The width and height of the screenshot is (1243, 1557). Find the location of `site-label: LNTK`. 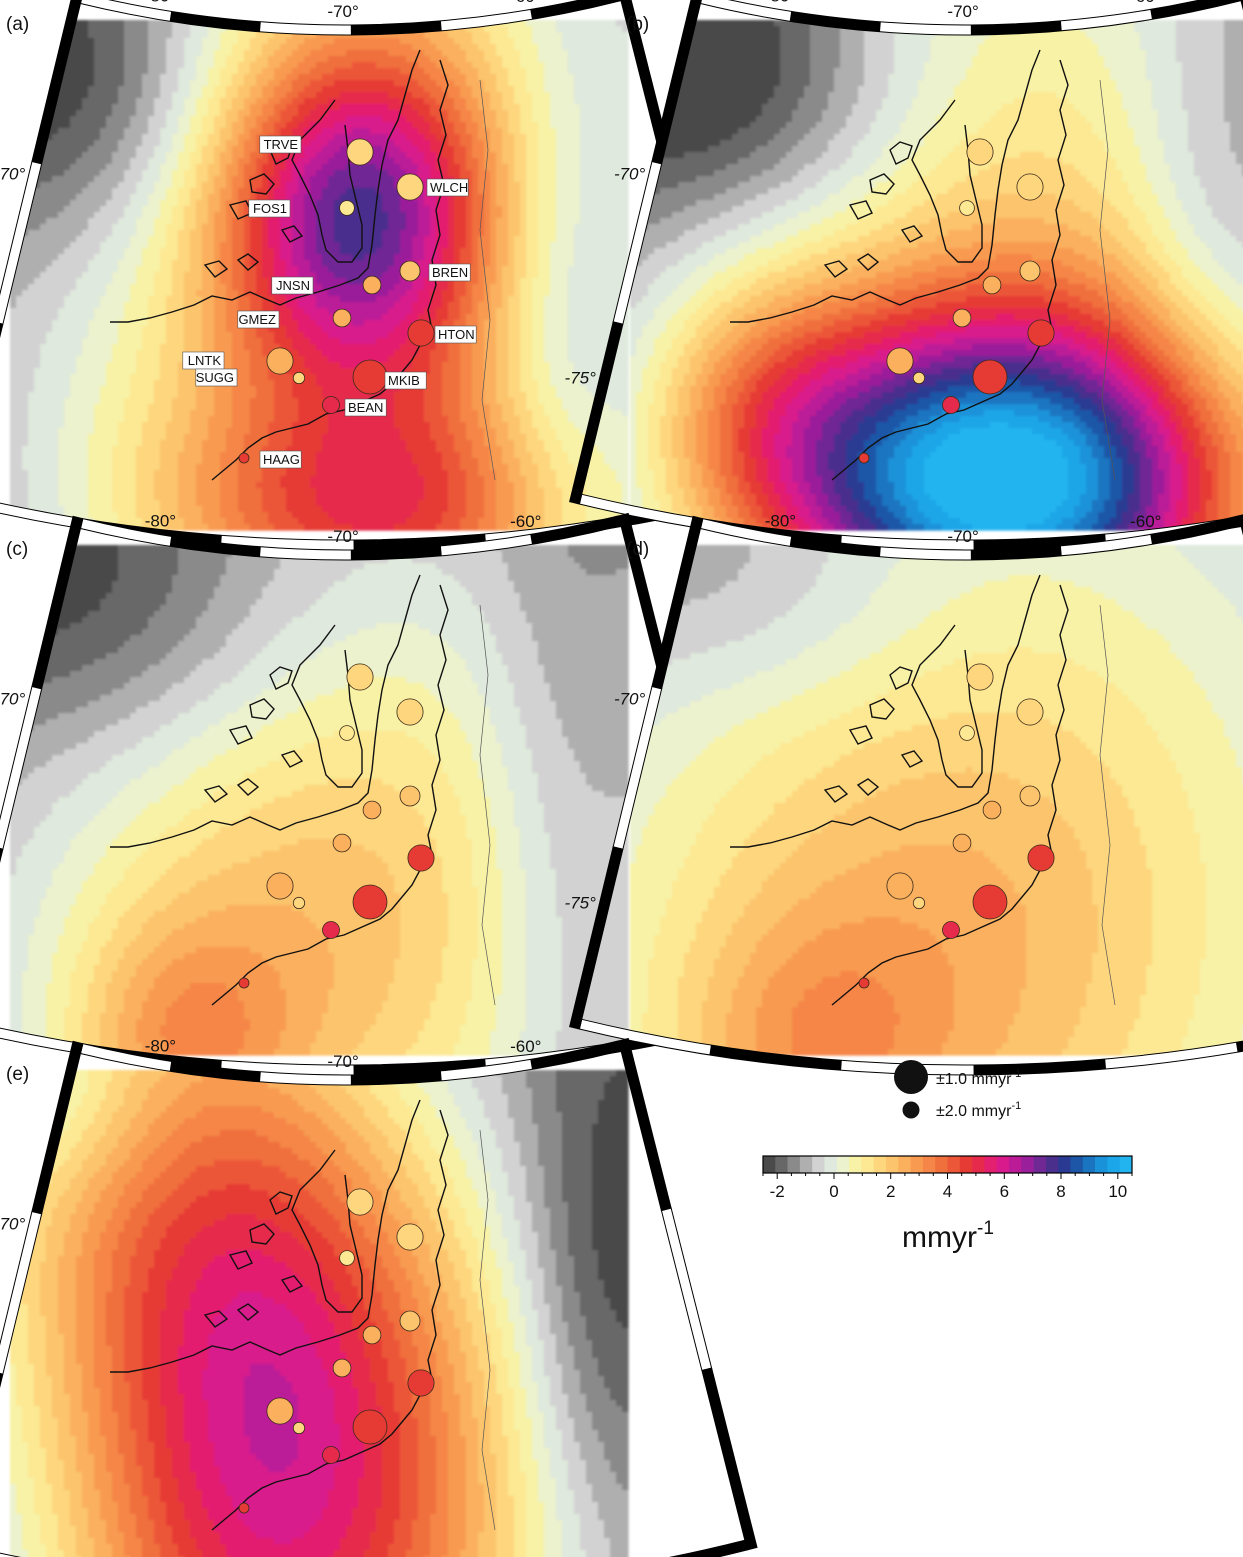

site-label: LNTK is located at coordinates (205, 360).